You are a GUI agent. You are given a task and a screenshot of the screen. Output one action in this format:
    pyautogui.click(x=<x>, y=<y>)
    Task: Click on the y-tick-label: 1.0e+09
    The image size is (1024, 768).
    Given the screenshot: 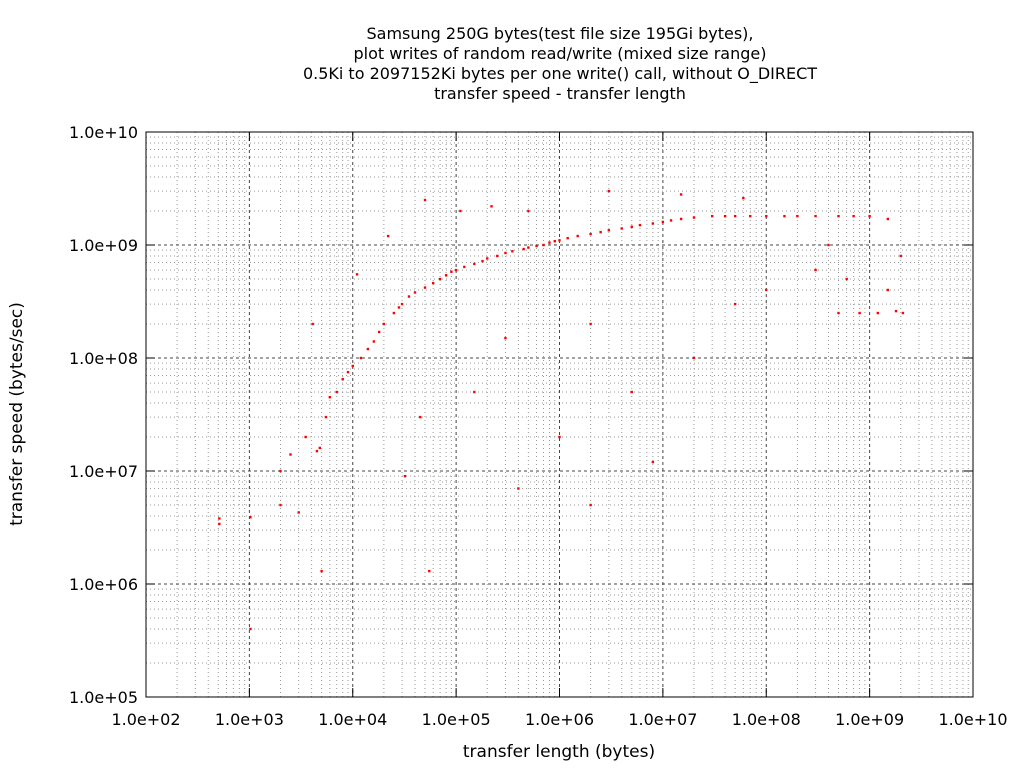 What is the action you would take?
    pyautogui.click(x=103, y=245)
    